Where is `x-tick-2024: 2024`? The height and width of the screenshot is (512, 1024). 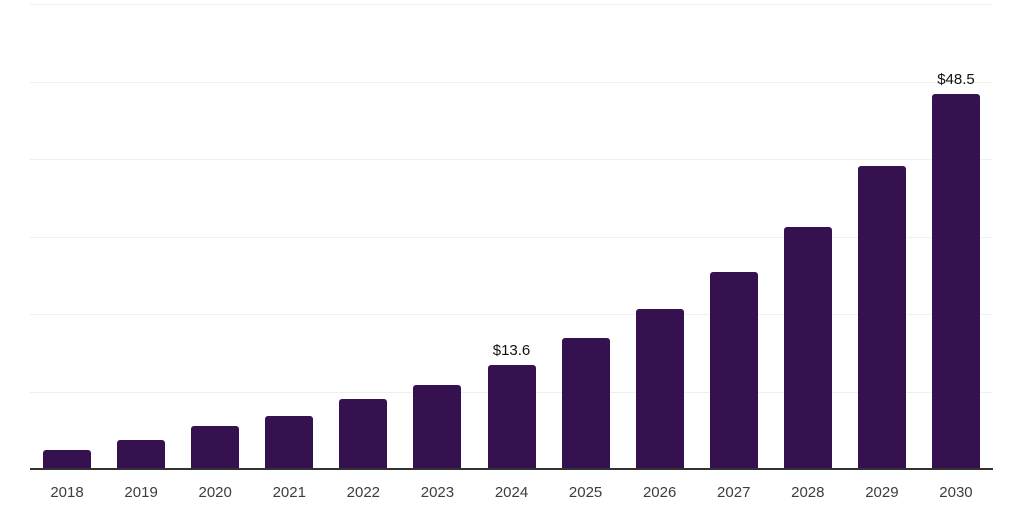 x-tick-2024: 2024 is located at coordinates (511, 492).